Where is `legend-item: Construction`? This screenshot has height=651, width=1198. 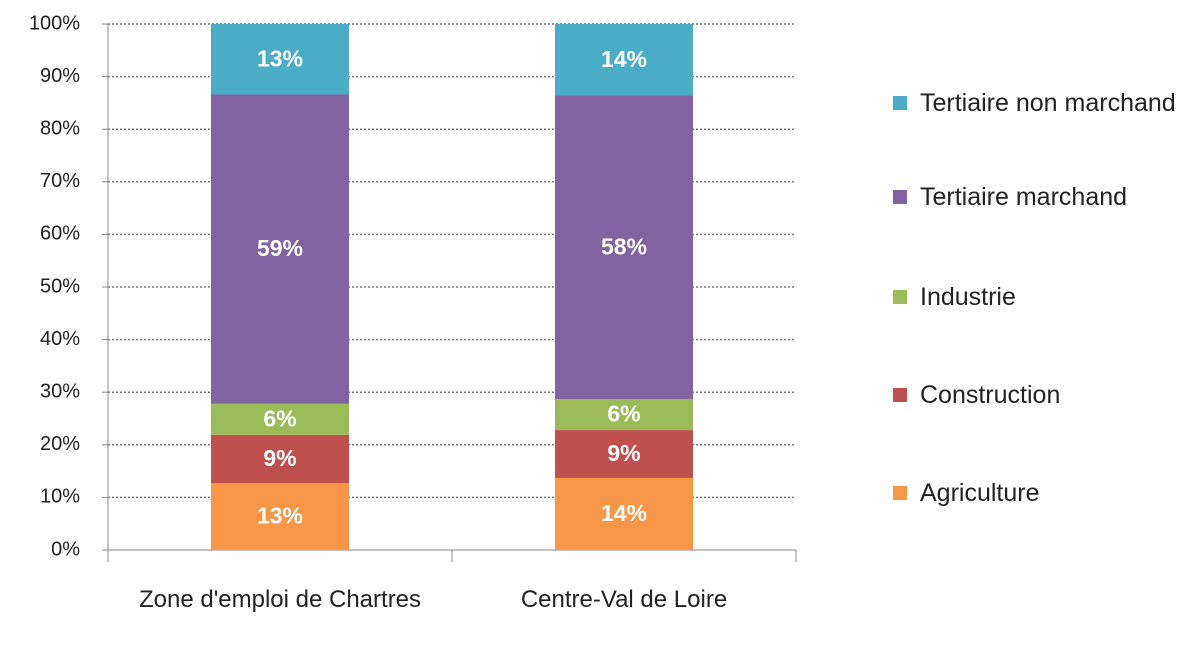
legend-item: Construction is located at coordinates (1043, 395).